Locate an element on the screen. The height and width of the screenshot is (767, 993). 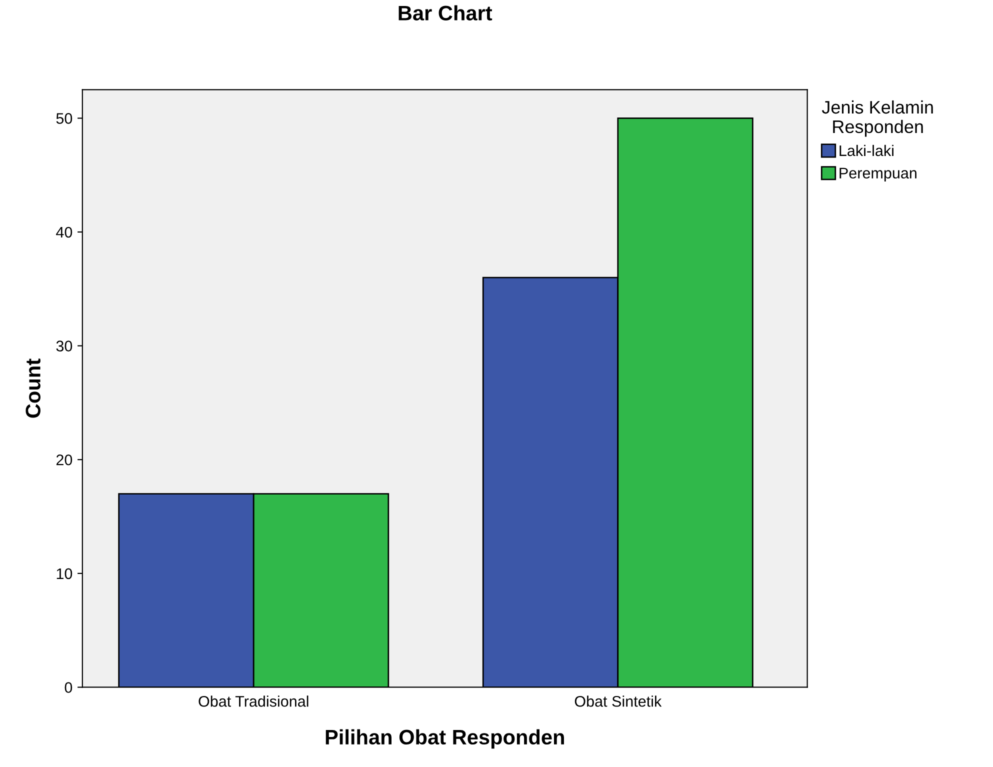
x-tick-label: Obat Tradisional is located at coordinates (253, 701).